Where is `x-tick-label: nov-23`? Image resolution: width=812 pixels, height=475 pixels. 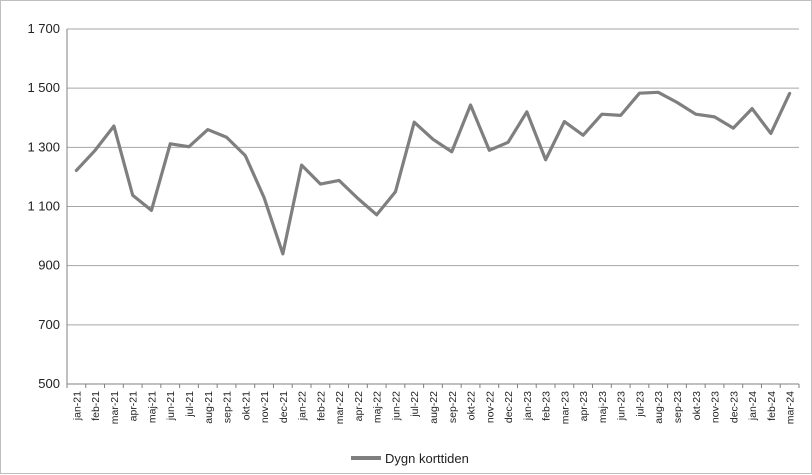 x-tick-label: nov-23 is located at coordinates (716, 407).